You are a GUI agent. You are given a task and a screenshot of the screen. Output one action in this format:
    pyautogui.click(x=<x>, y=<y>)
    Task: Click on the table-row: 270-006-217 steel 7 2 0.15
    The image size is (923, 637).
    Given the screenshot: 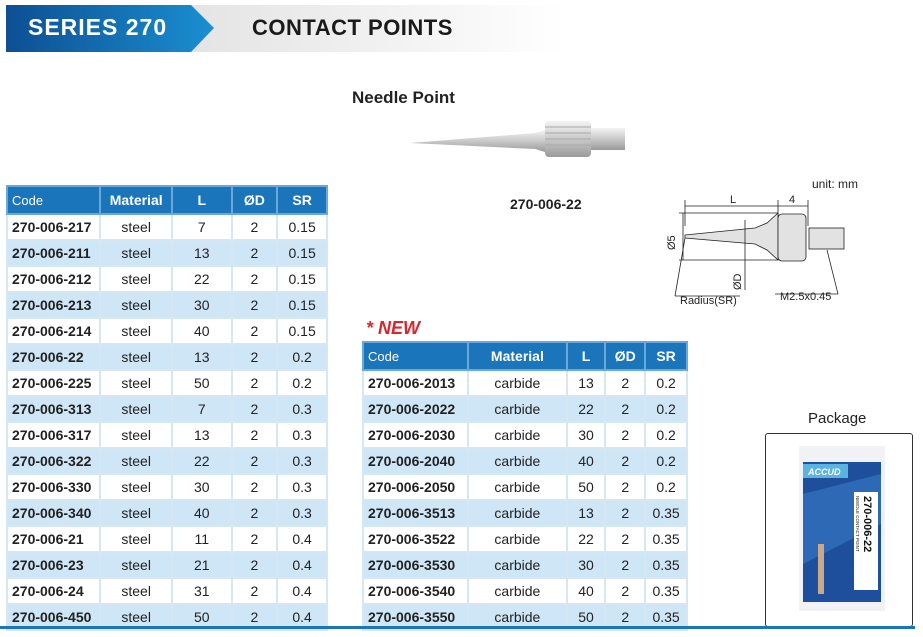 What is the action you would take?
    pyautogui.click(x=166, y=227)
    